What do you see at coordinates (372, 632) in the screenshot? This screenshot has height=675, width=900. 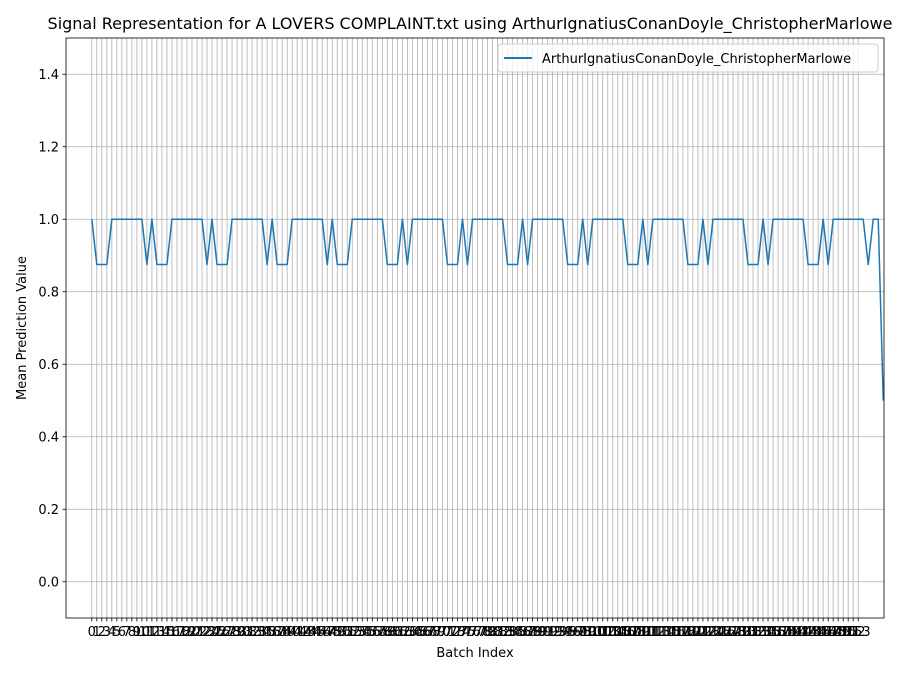 I see `x-tick-label: 56` at bounding box center [372, 632].